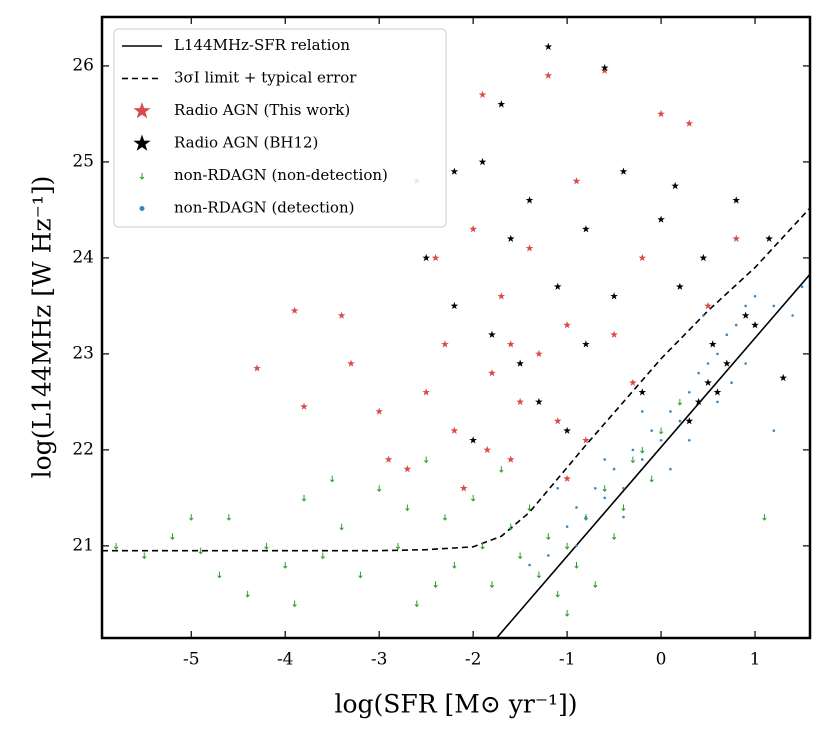 Image resolution: width=831 pixels, height=741 pixels. Describe the element at coordinates (83, 545) in the screenshot. I see `y-tick-label: 21` at that location.